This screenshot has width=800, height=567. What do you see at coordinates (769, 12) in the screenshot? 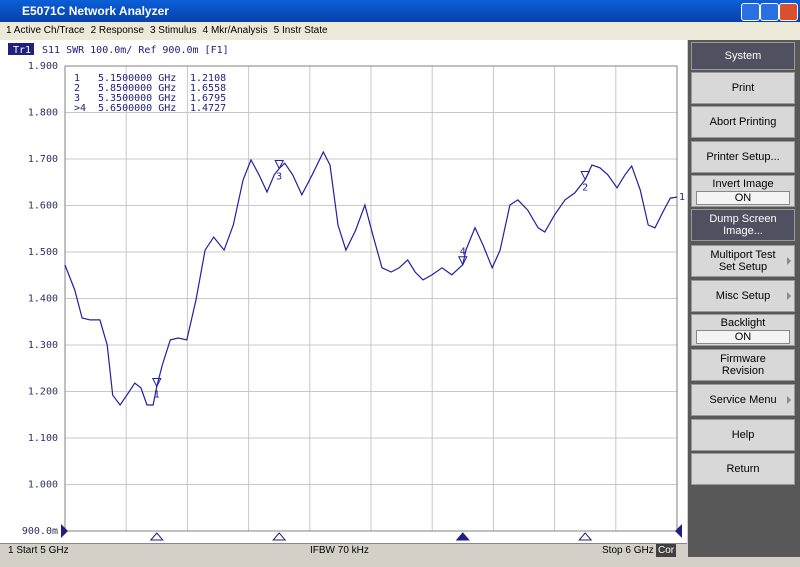
I see `restore-button` at bounding box center [769, 12].